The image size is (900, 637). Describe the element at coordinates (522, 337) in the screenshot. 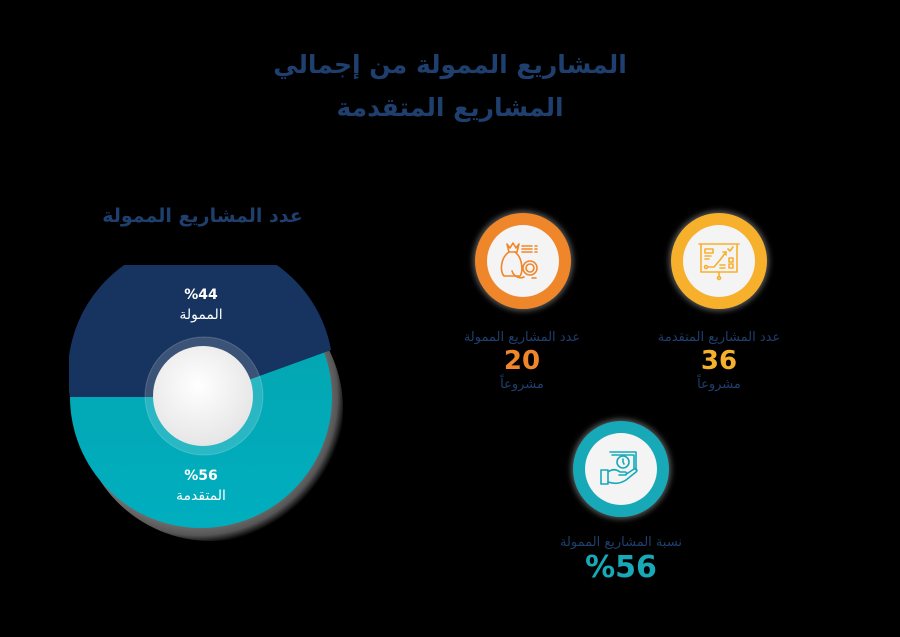

I see `funded-kpi-label: عدد المشاريع الممولة` at that location.